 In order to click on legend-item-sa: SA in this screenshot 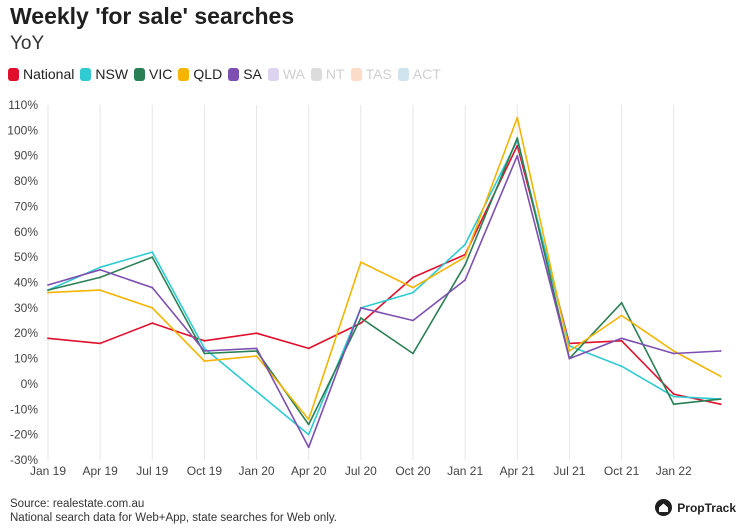, I will do `click(245, 74)`.